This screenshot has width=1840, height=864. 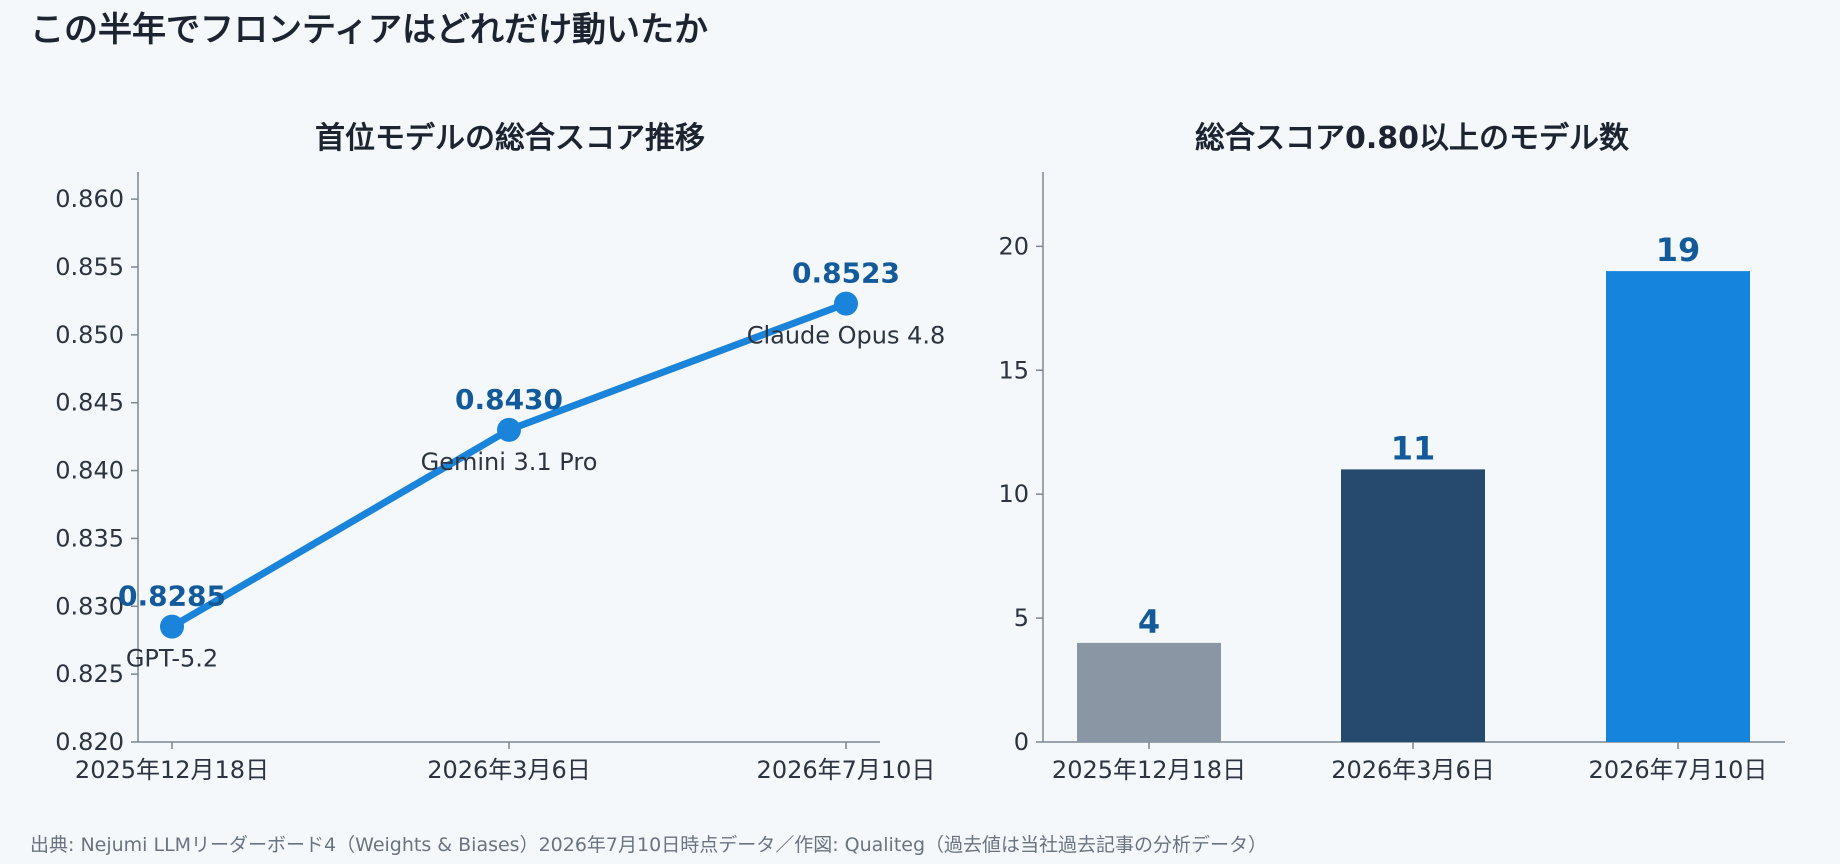 What do you see at coordinates (89, 267) in the screenshot?
I see `y-tick-label: 0.855` at bounding box center [89, 267].